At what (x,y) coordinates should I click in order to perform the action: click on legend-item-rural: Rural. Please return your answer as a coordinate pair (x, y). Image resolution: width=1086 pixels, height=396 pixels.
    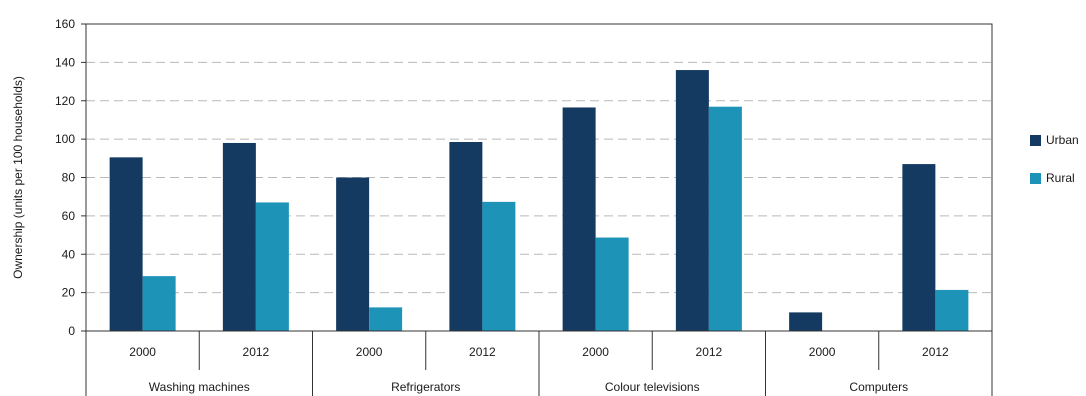
    Looking at the image, I should click on (1058, 178).